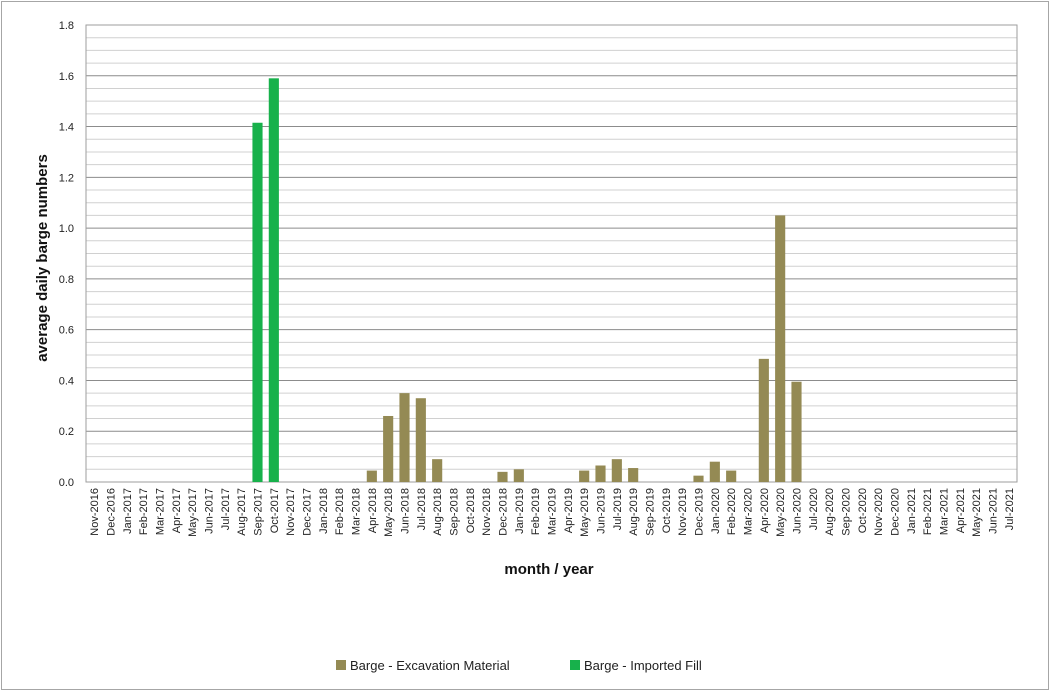  I want to click on x-axis-title: month / year, so click(548, 569).